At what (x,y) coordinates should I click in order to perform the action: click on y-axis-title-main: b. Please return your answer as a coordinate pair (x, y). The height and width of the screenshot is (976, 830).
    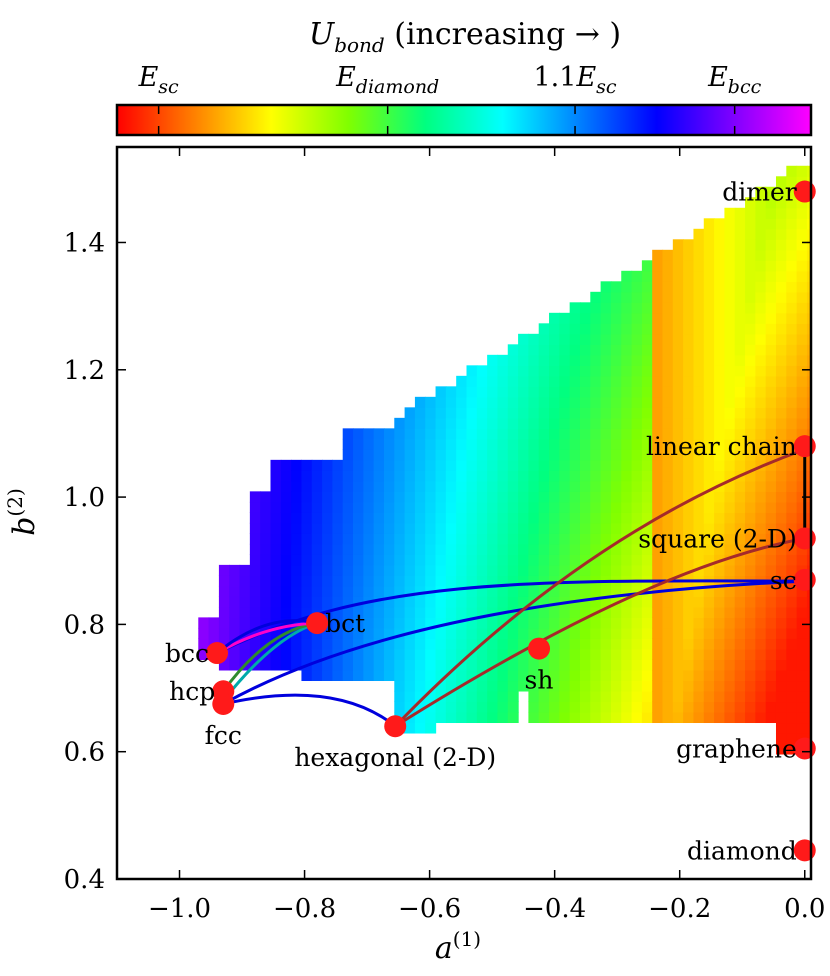
    Looking at the image, I should click on (24, 526).